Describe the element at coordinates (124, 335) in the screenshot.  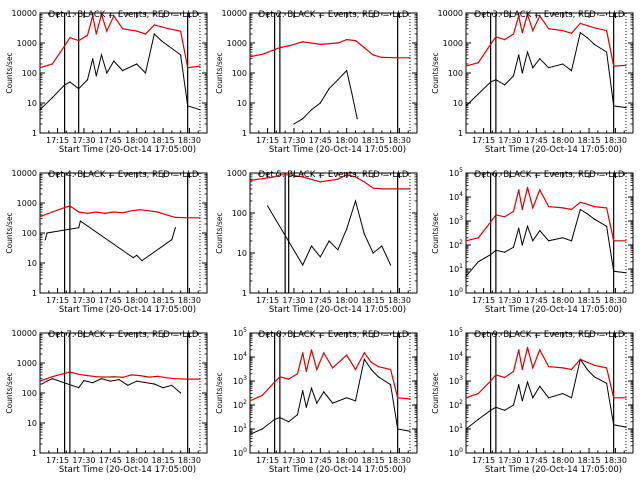
I see `panel-title: Det 7: BLACK = Events, RED = LLD` at that location.